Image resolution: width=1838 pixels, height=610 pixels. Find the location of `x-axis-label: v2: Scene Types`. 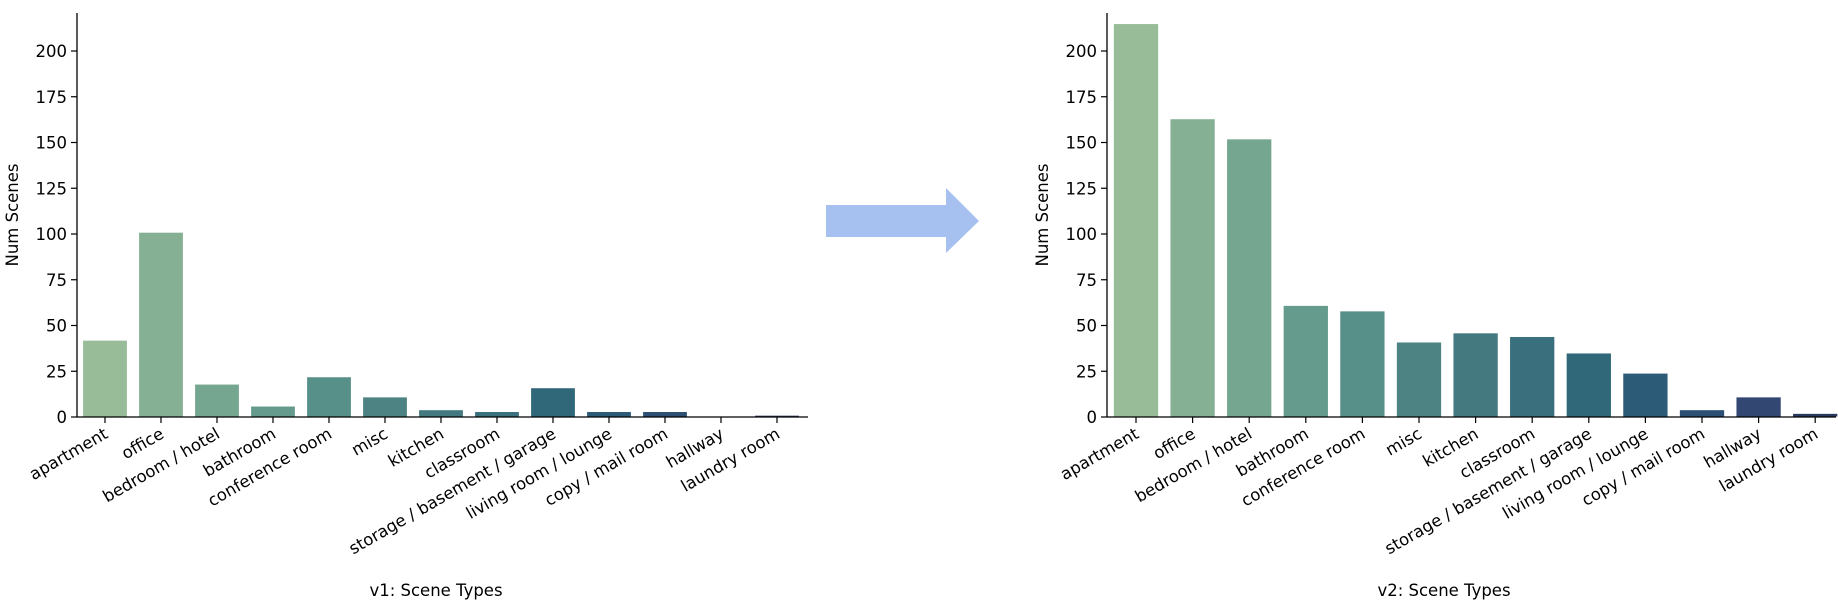

x-axis-label: v2: Scene Types is located at coordinates (1443, 590).